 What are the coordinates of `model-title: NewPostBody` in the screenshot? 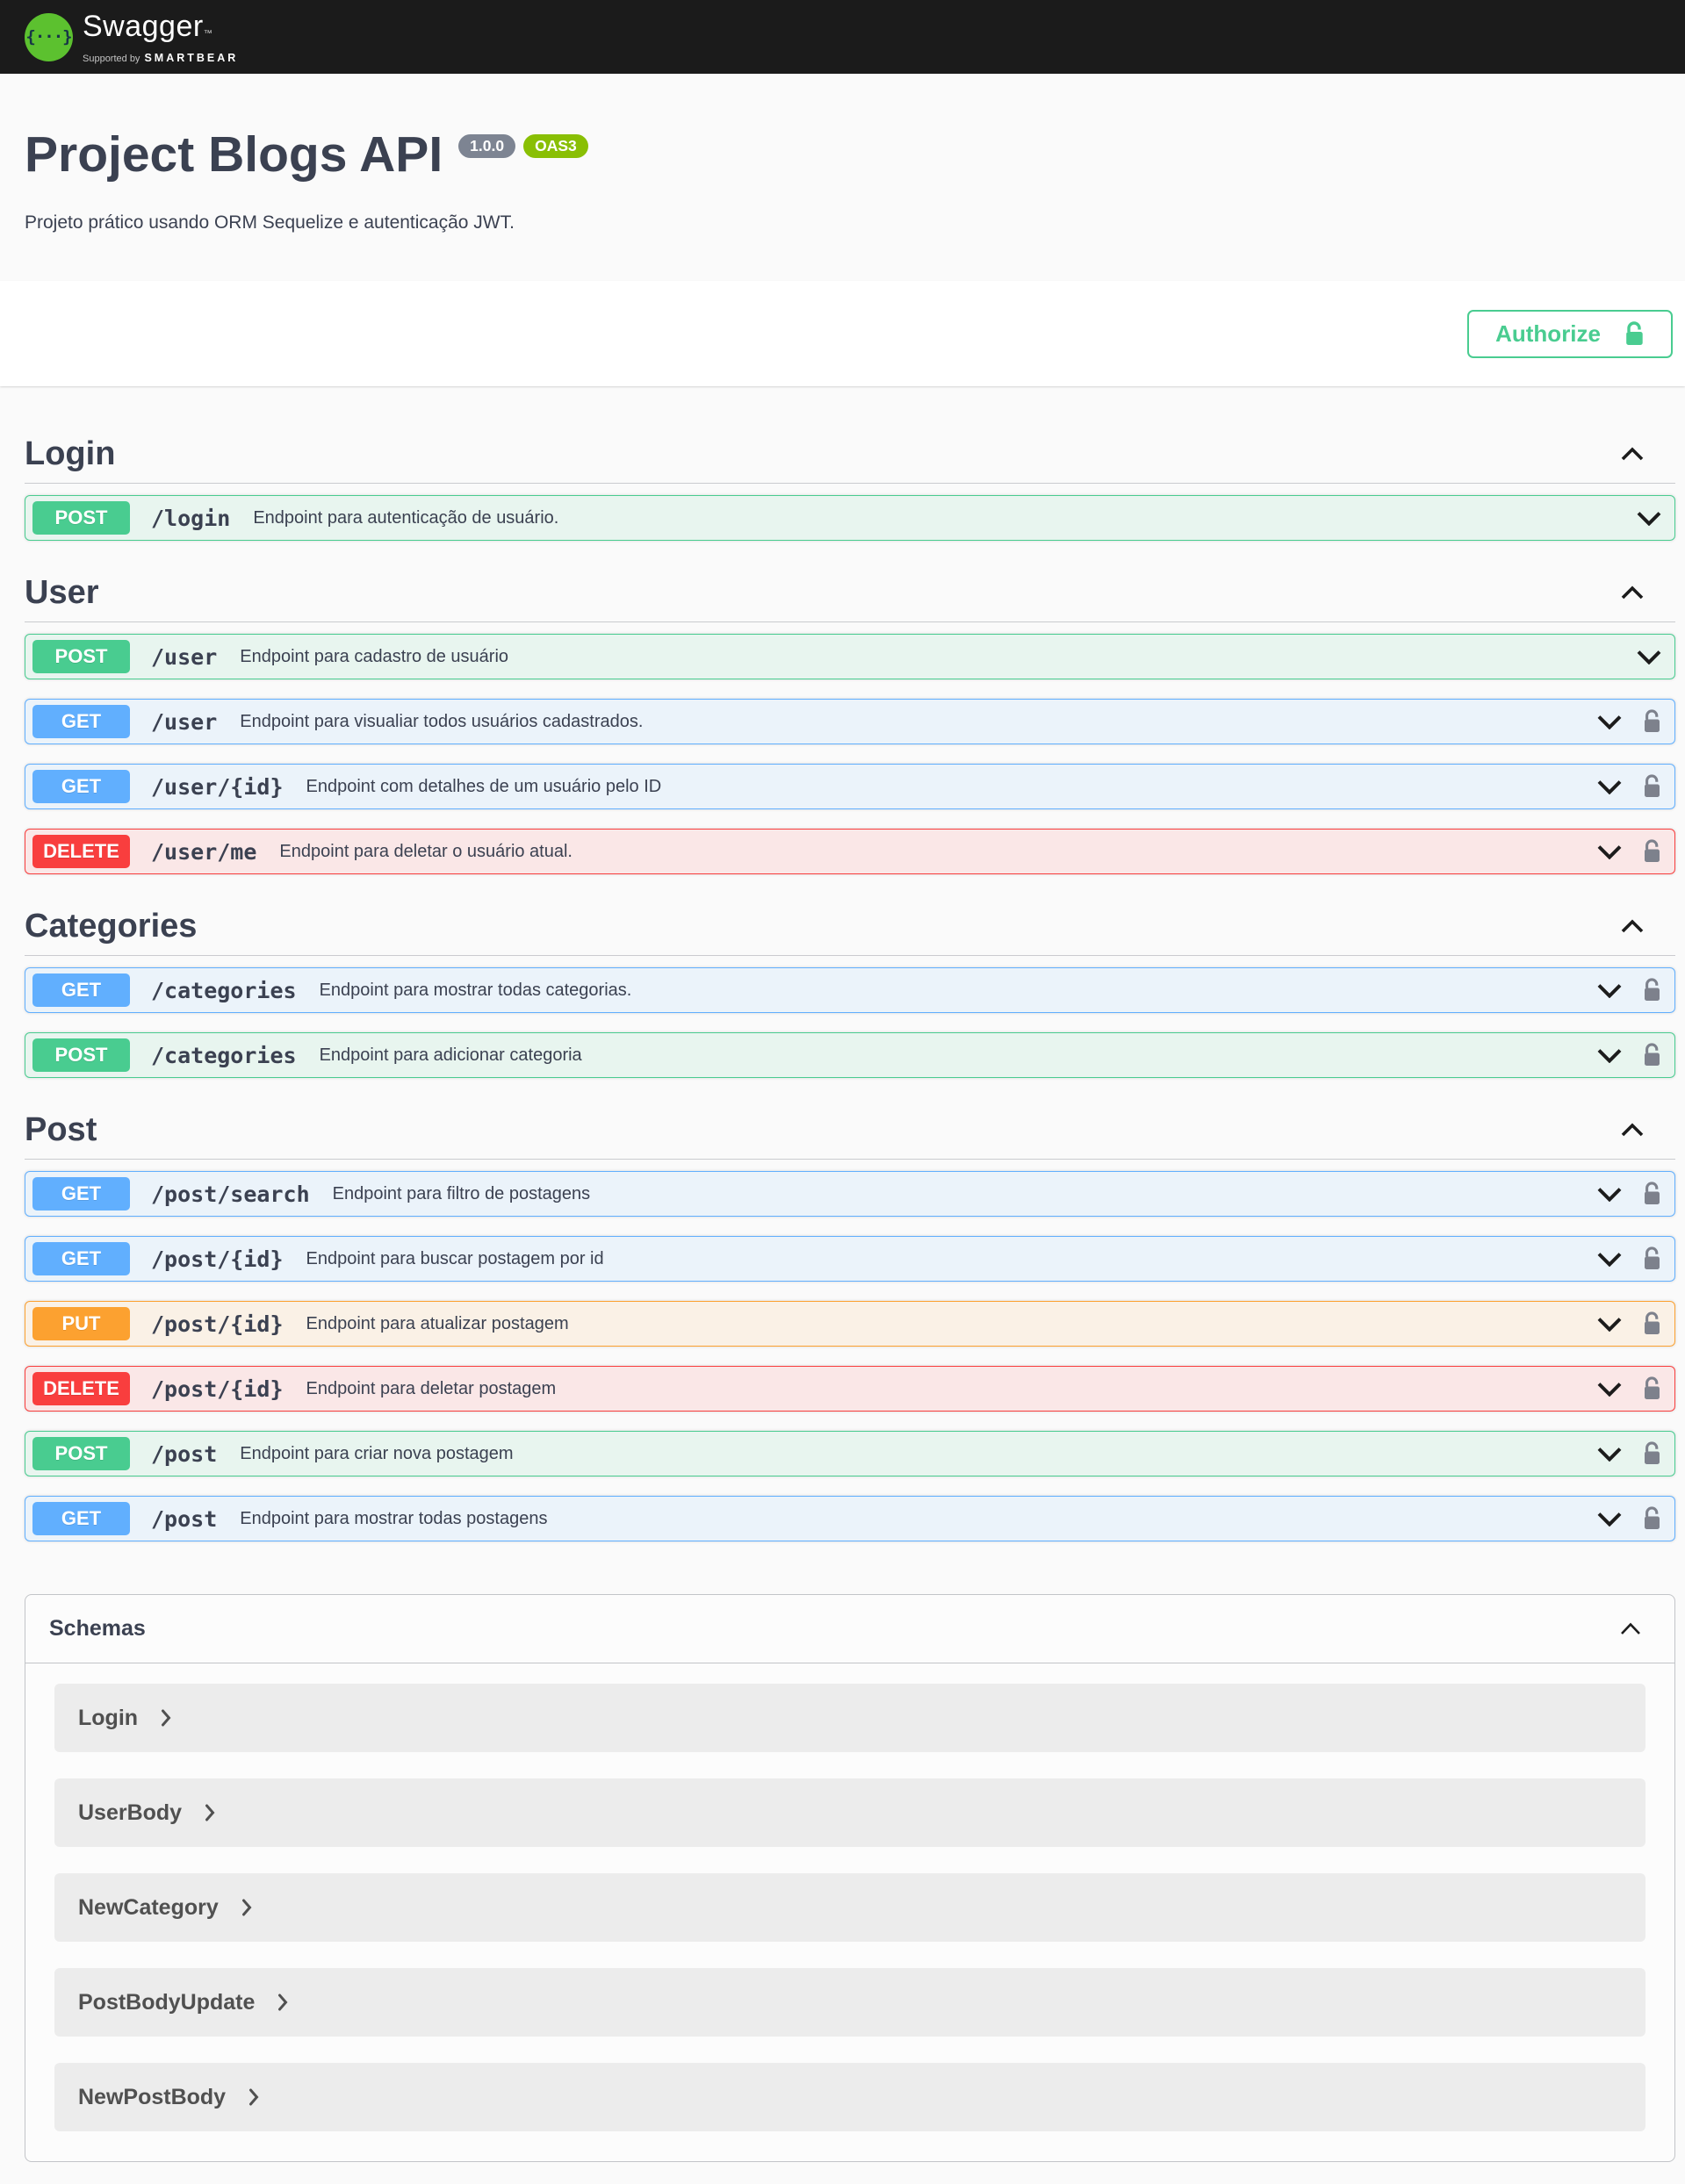 It's located at (152, 2096).